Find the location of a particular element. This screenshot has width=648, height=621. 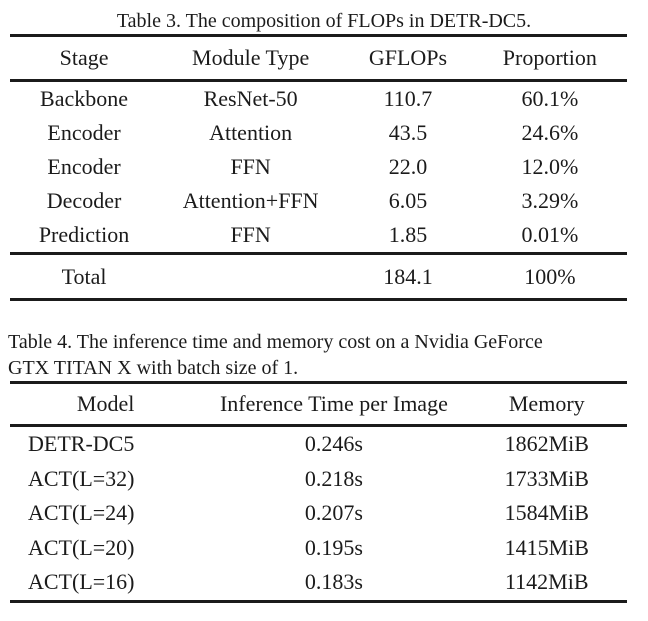

table-cell: 184.1 is located at coordinates (408, 276).